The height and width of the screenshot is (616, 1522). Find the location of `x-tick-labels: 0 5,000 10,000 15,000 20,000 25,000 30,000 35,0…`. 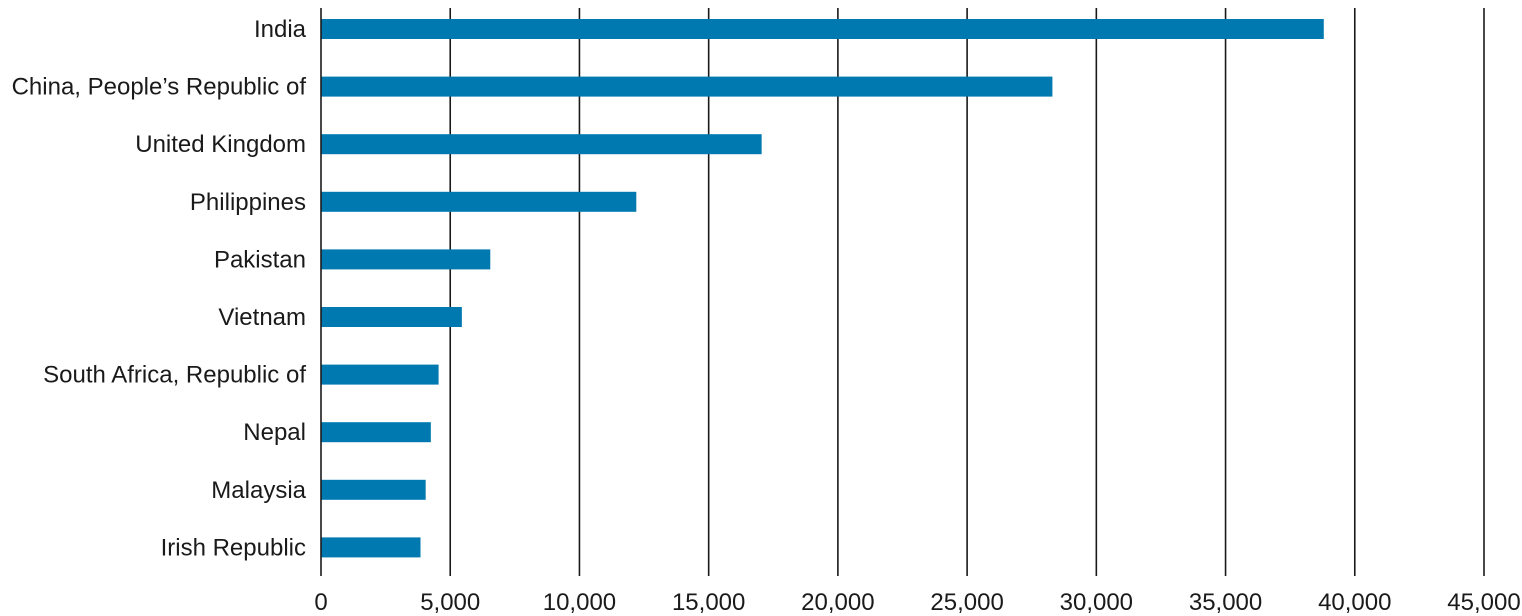

x-tick-labels: 0 5,000 10,000 15,000 20,000 25,000 30,000 35,0… is located at coordinates (917, 602).